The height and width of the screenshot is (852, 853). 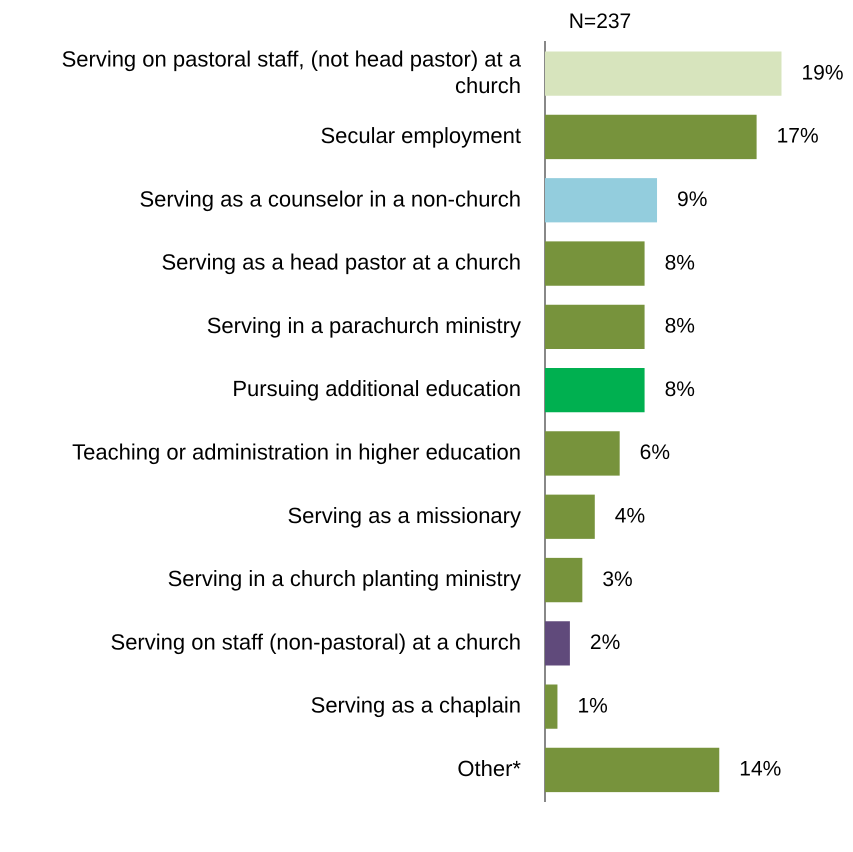 I want to click on y-tick-label: Serving as a chaplain, so click(x=415, y=705).